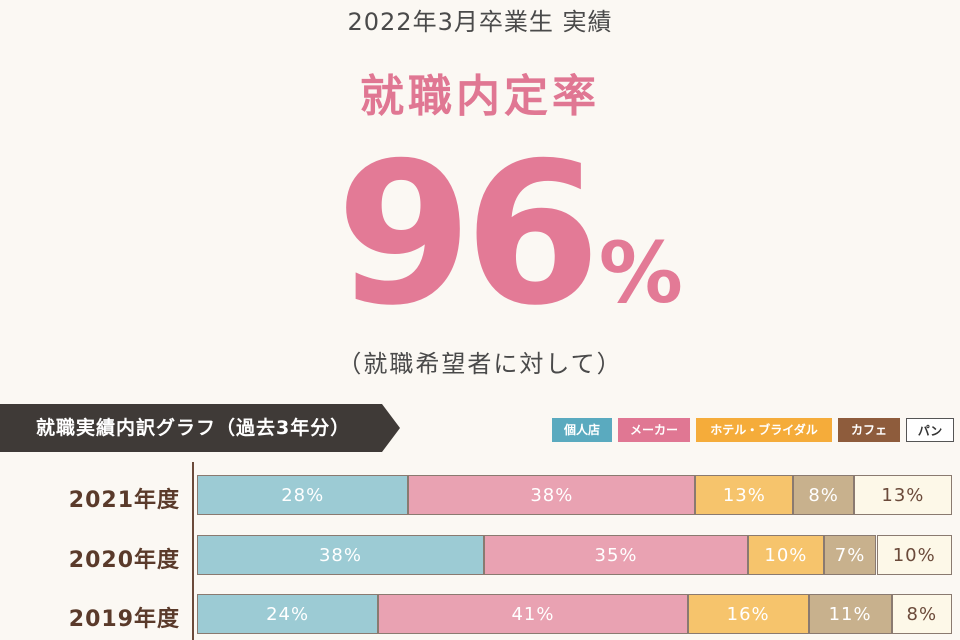  Describe the element at coordinates (124, 560) in the screenshot. I see `row-label: 2020年度` at that location.